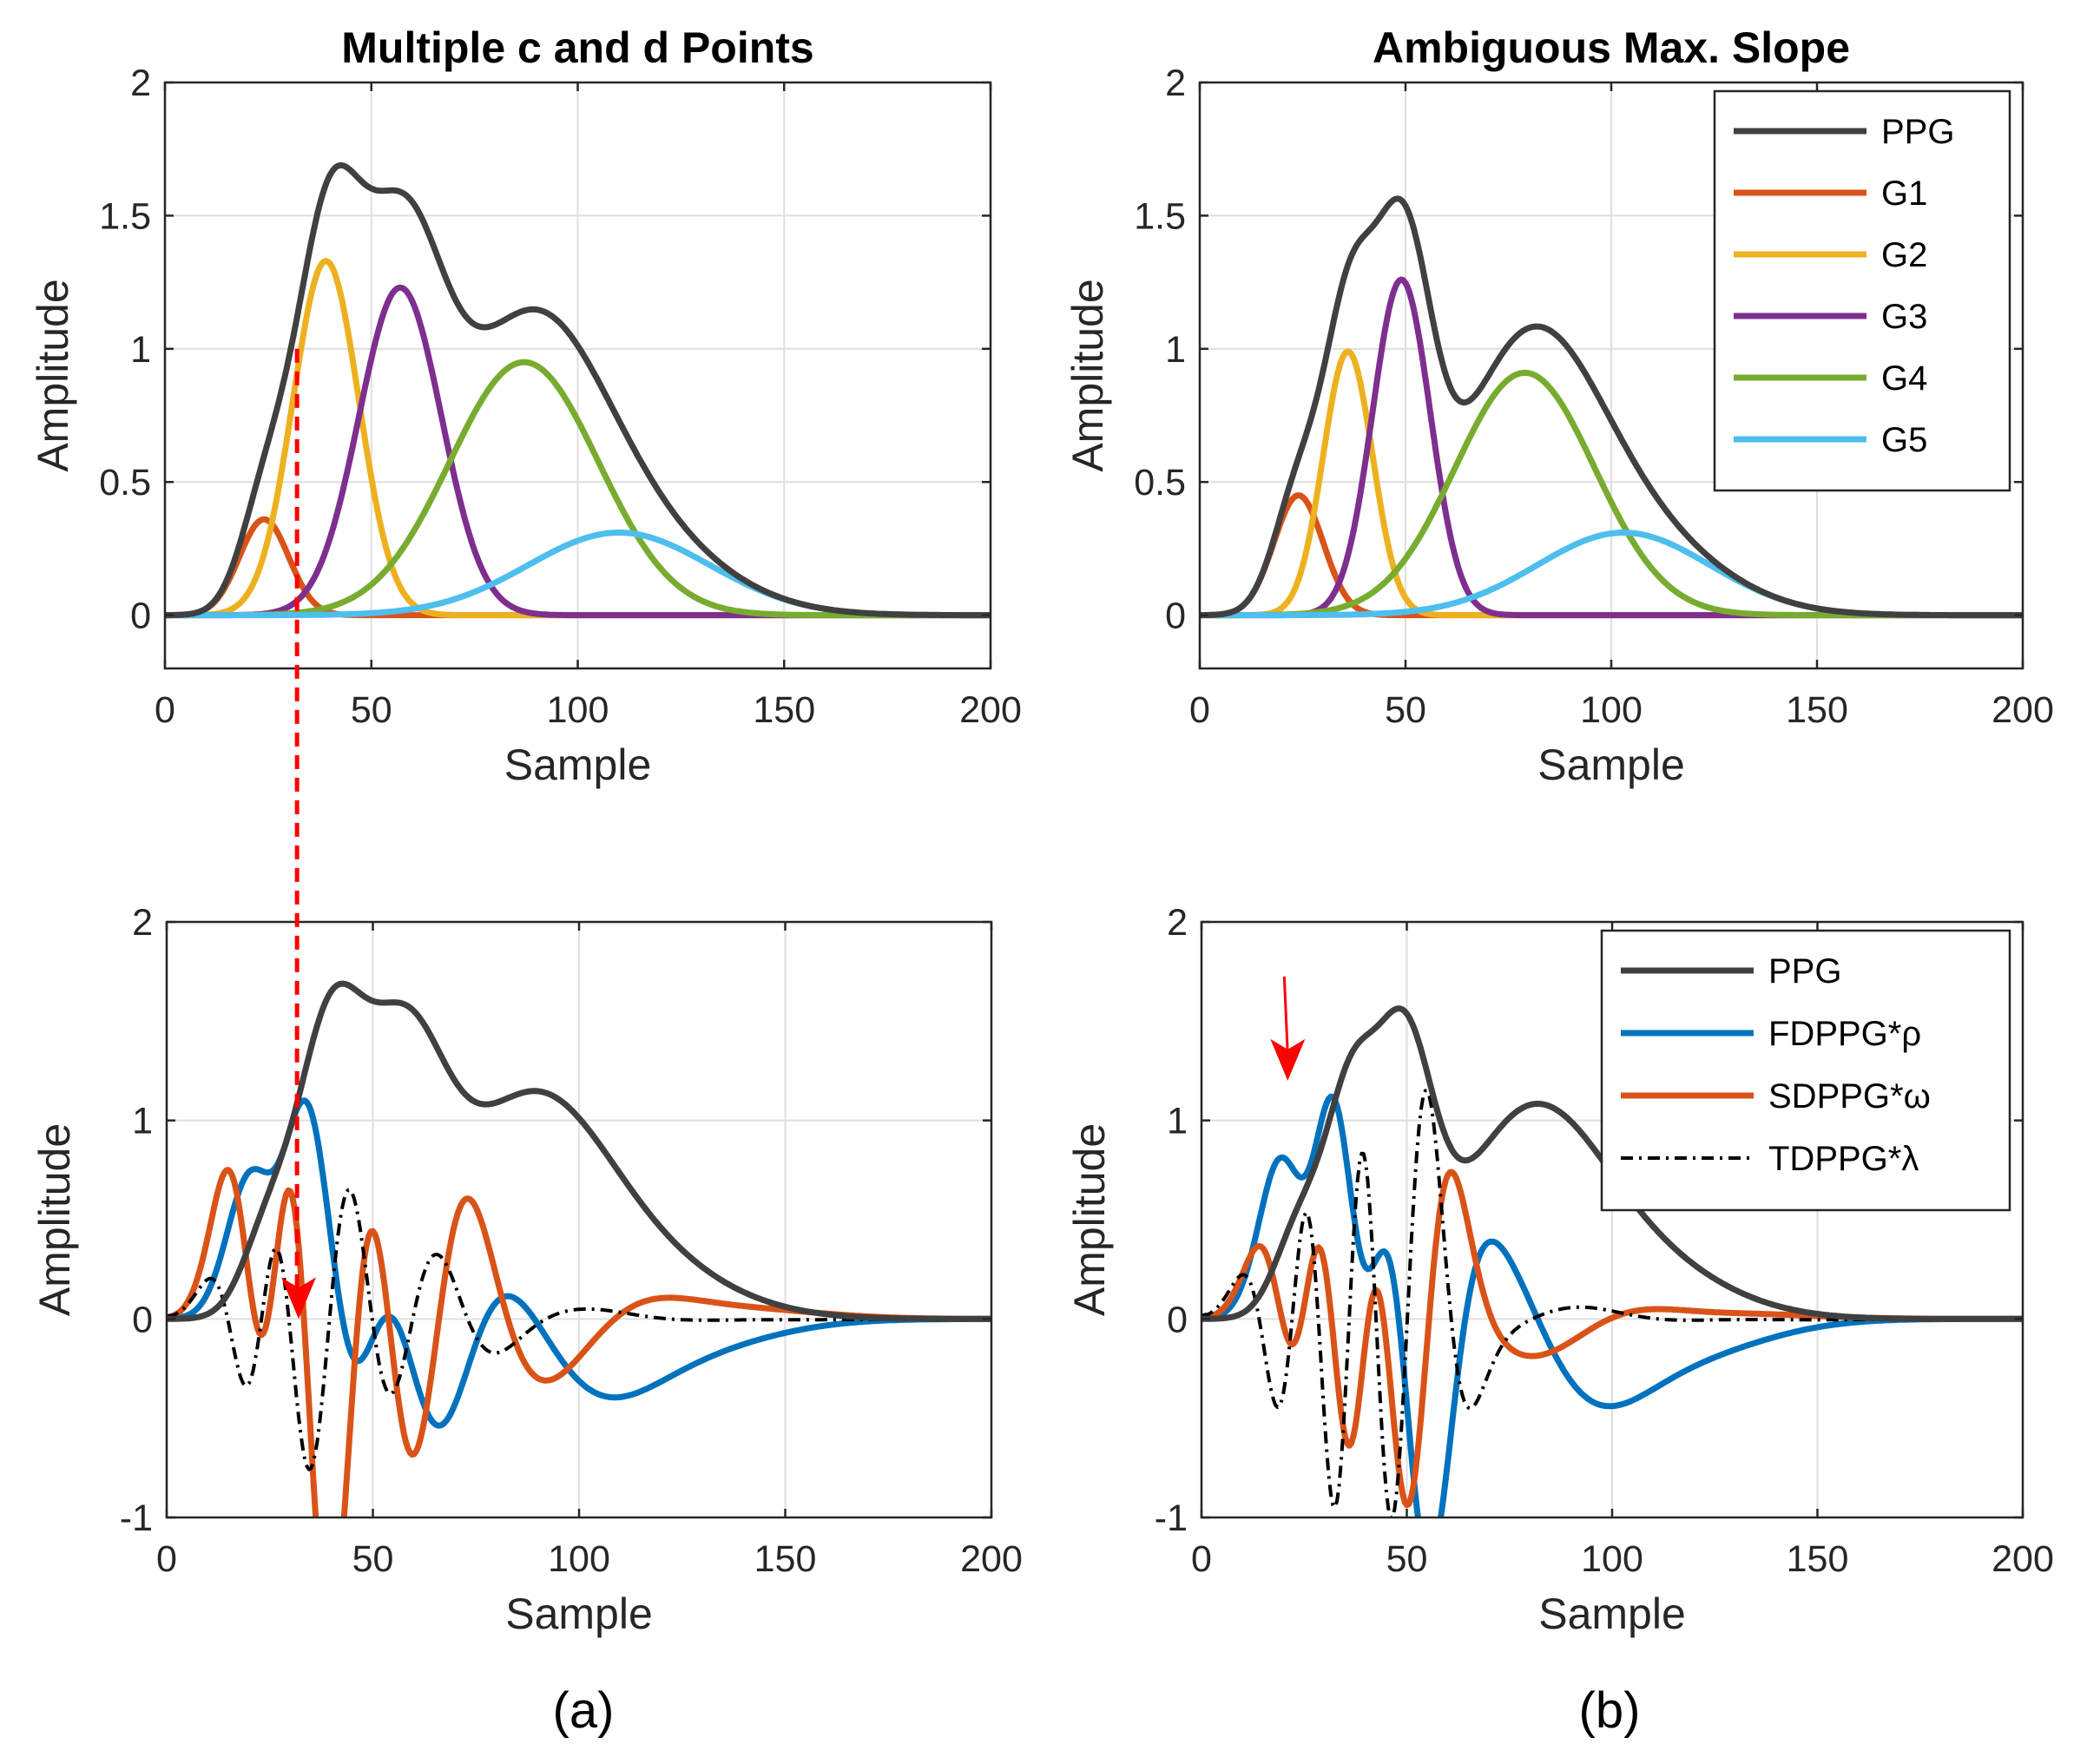 The height and width of the screenshot is (1764, 2087). I want to click on legend-label-tdppg: TDPPG*λ, so click(1843, 1159).